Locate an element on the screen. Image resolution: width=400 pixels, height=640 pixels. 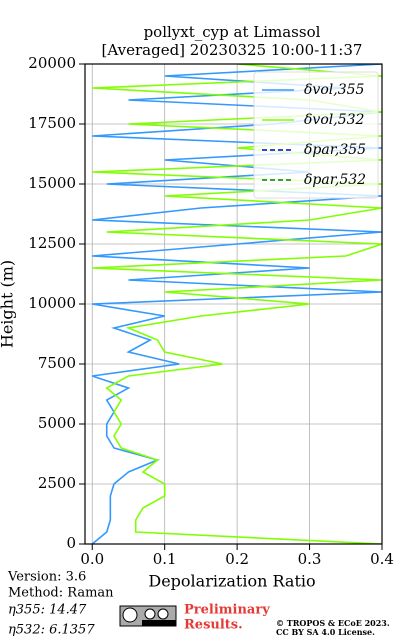
y-tick-label: 15000 is located at coordinates (52, 183).